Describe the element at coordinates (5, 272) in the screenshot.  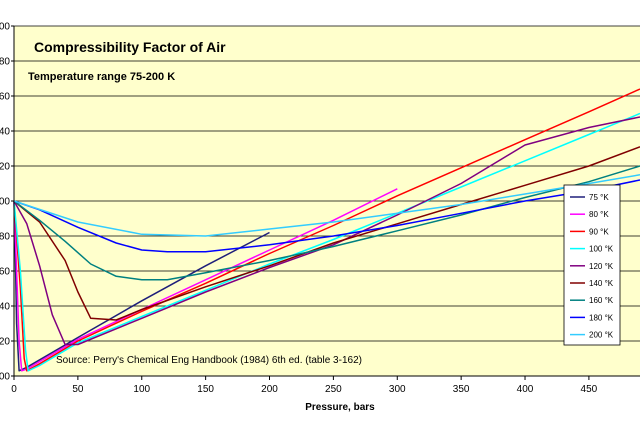
I see `y-tick-label-3: 0.60` at that location.